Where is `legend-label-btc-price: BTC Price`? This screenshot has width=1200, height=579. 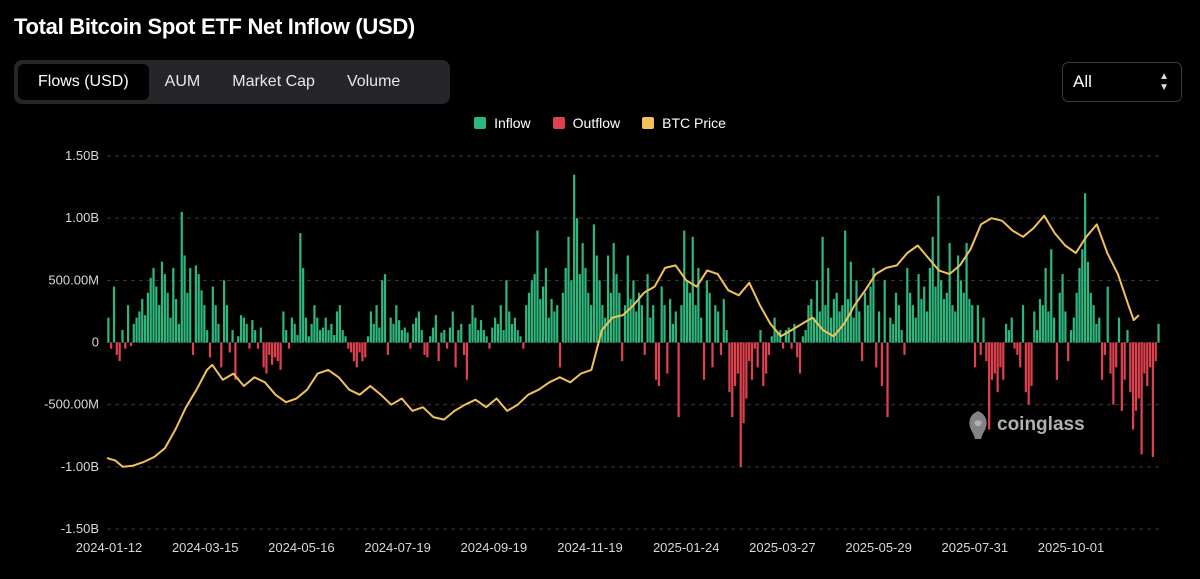
legend-label-btc-price: BTC Price is located at coordinates (694, 123).